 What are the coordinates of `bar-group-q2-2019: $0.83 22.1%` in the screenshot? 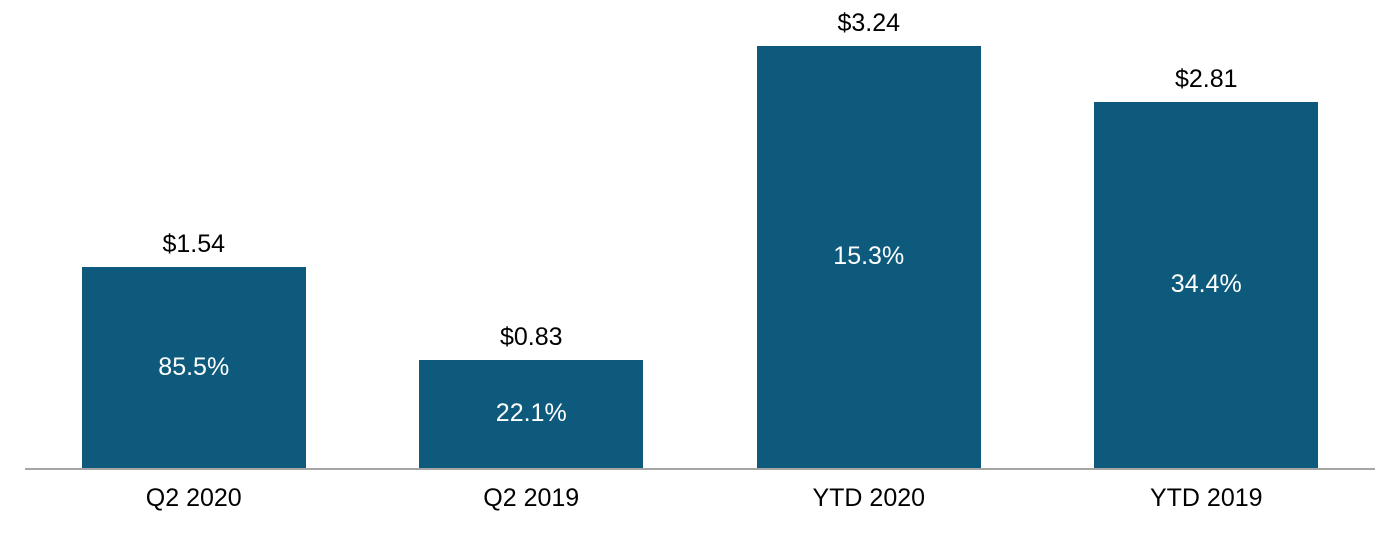 It's located at (532, 395).